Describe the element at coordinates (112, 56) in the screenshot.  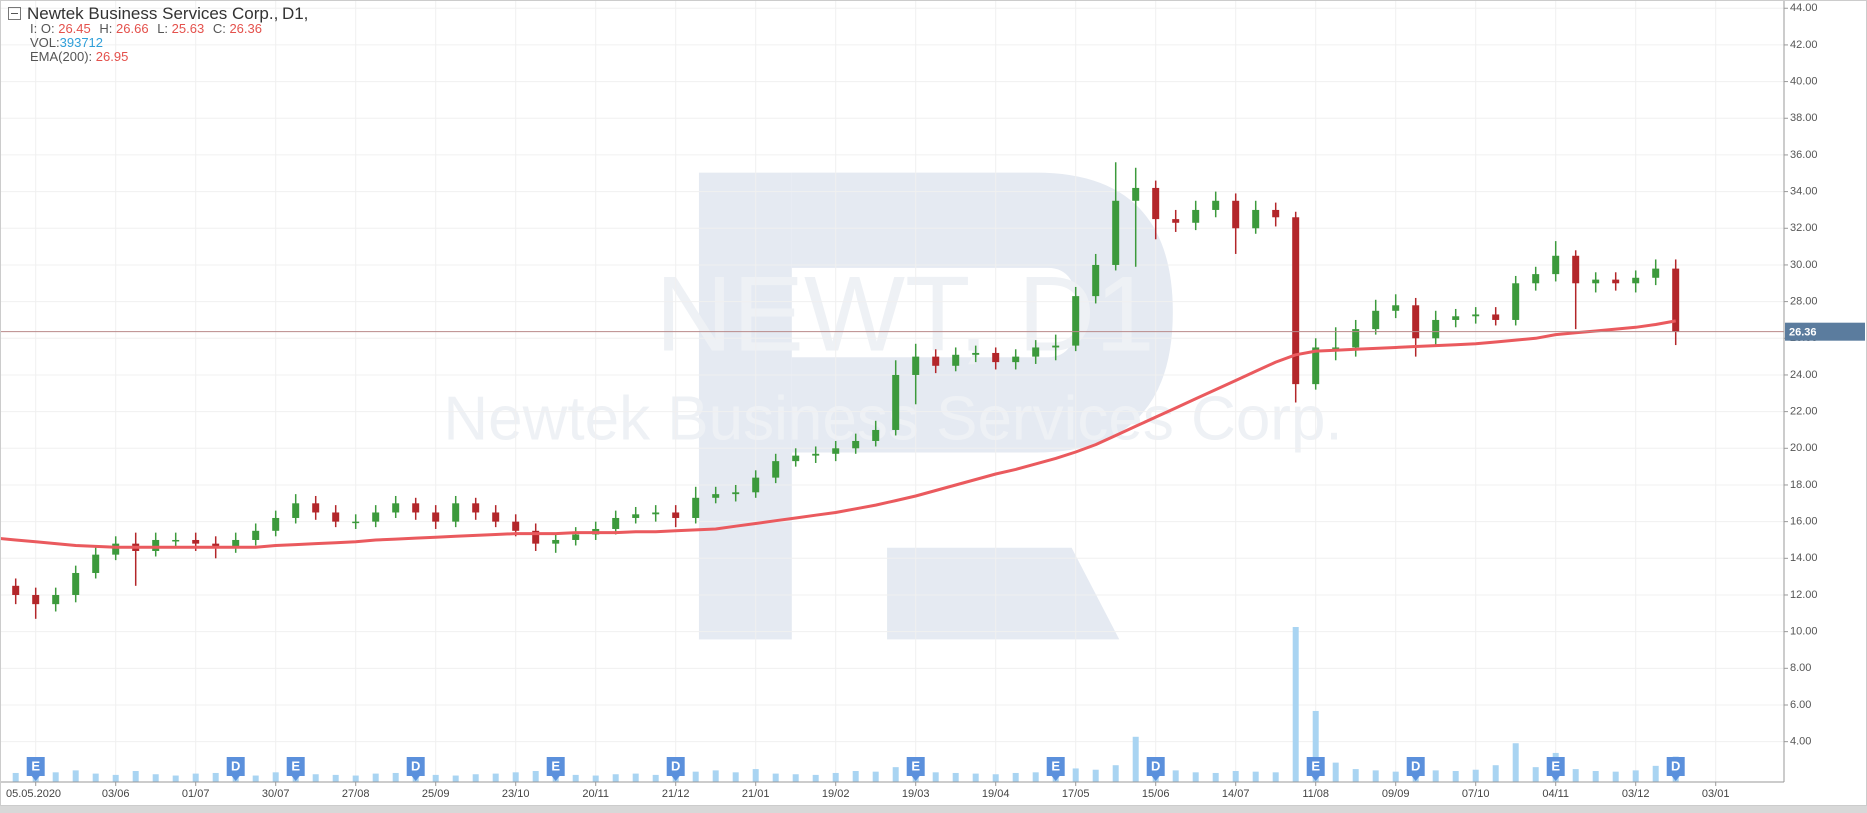
I see `ema-value: 26.95` at that location.